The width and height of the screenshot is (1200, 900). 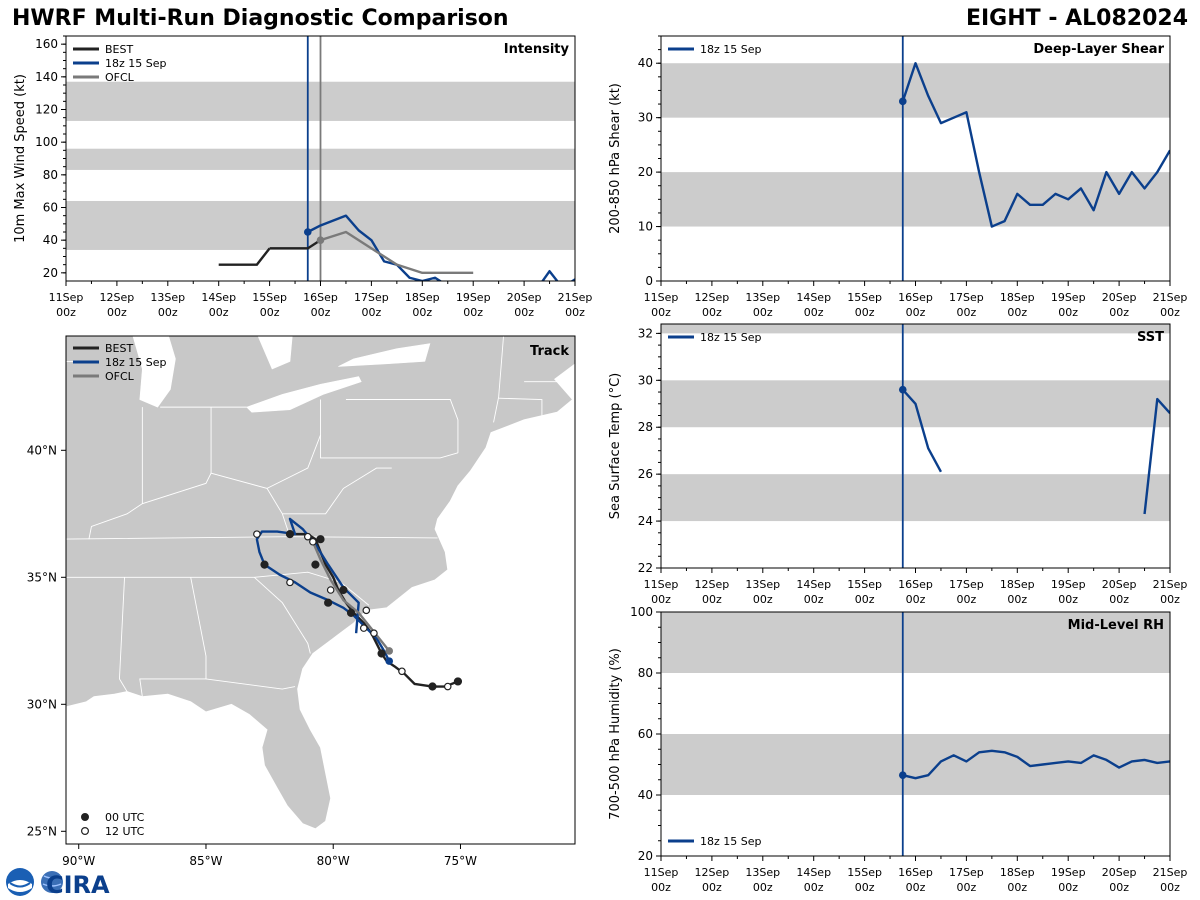 What do you see at coordinates (915, 446) in the screenshot?
I see `sst-frame` at bounding box center [915, 446].